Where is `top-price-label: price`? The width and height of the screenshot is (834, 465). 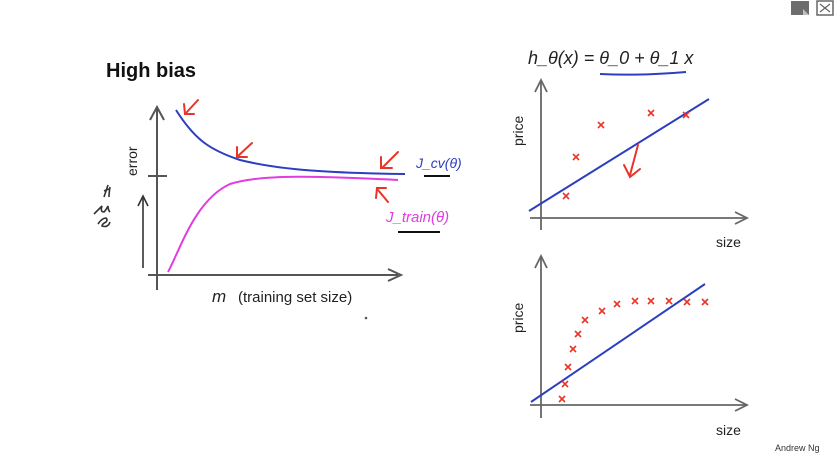 top-price-label: price is located at coordinates (518, 130).